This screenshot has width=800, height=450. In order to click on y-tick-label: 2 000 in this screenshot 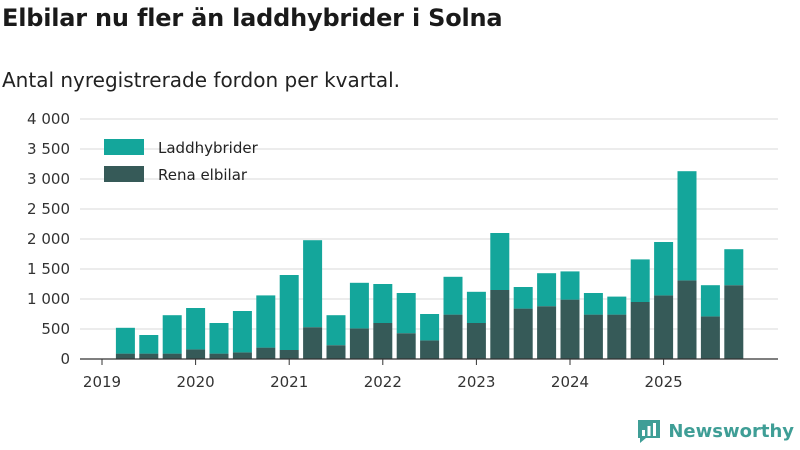, I will do `click(48, 239)`.